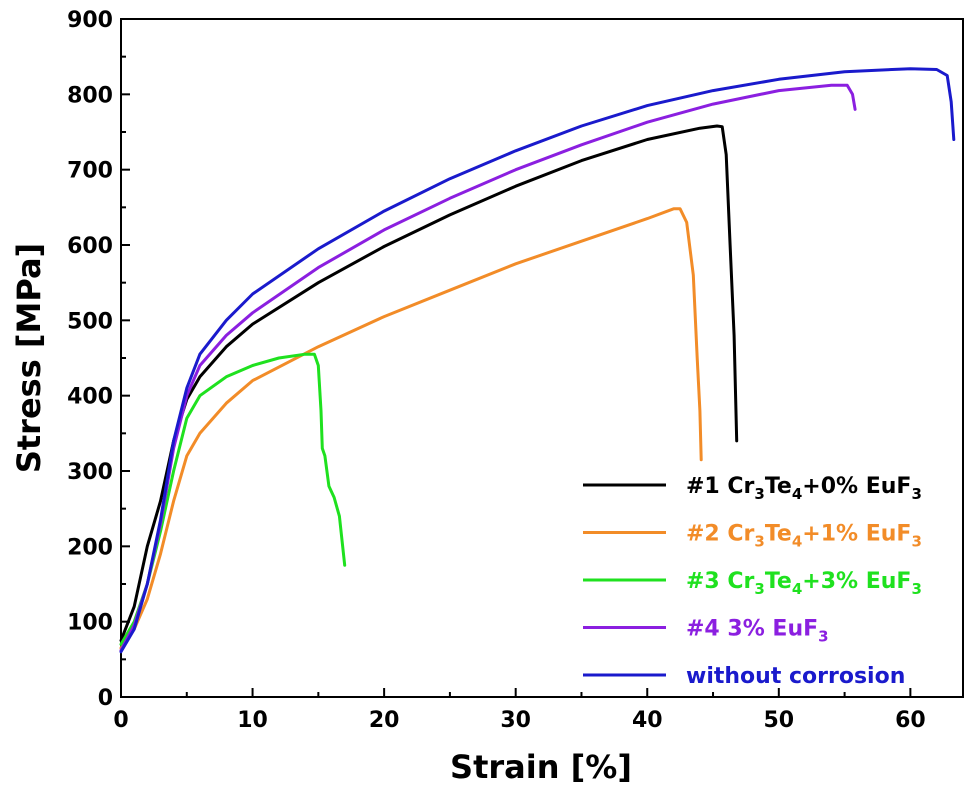 This screenshot has height=790, width=974. Describe the element at coordinates (779, 720) in the screenshot. I see `x-tick-label: 50` at that location.